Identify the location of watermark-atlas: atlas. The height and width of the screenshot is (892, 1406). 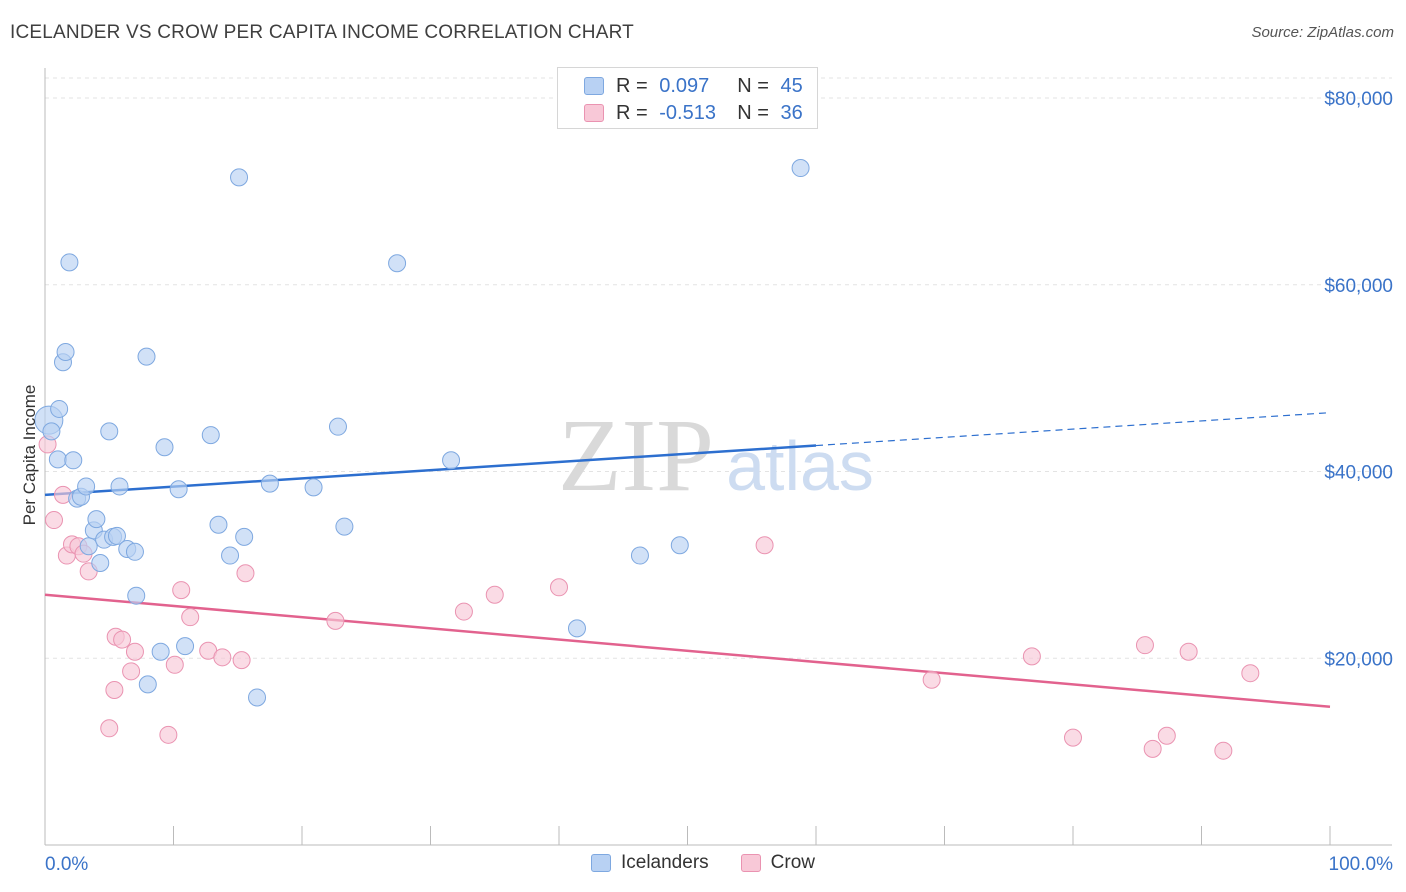
(800, 466).